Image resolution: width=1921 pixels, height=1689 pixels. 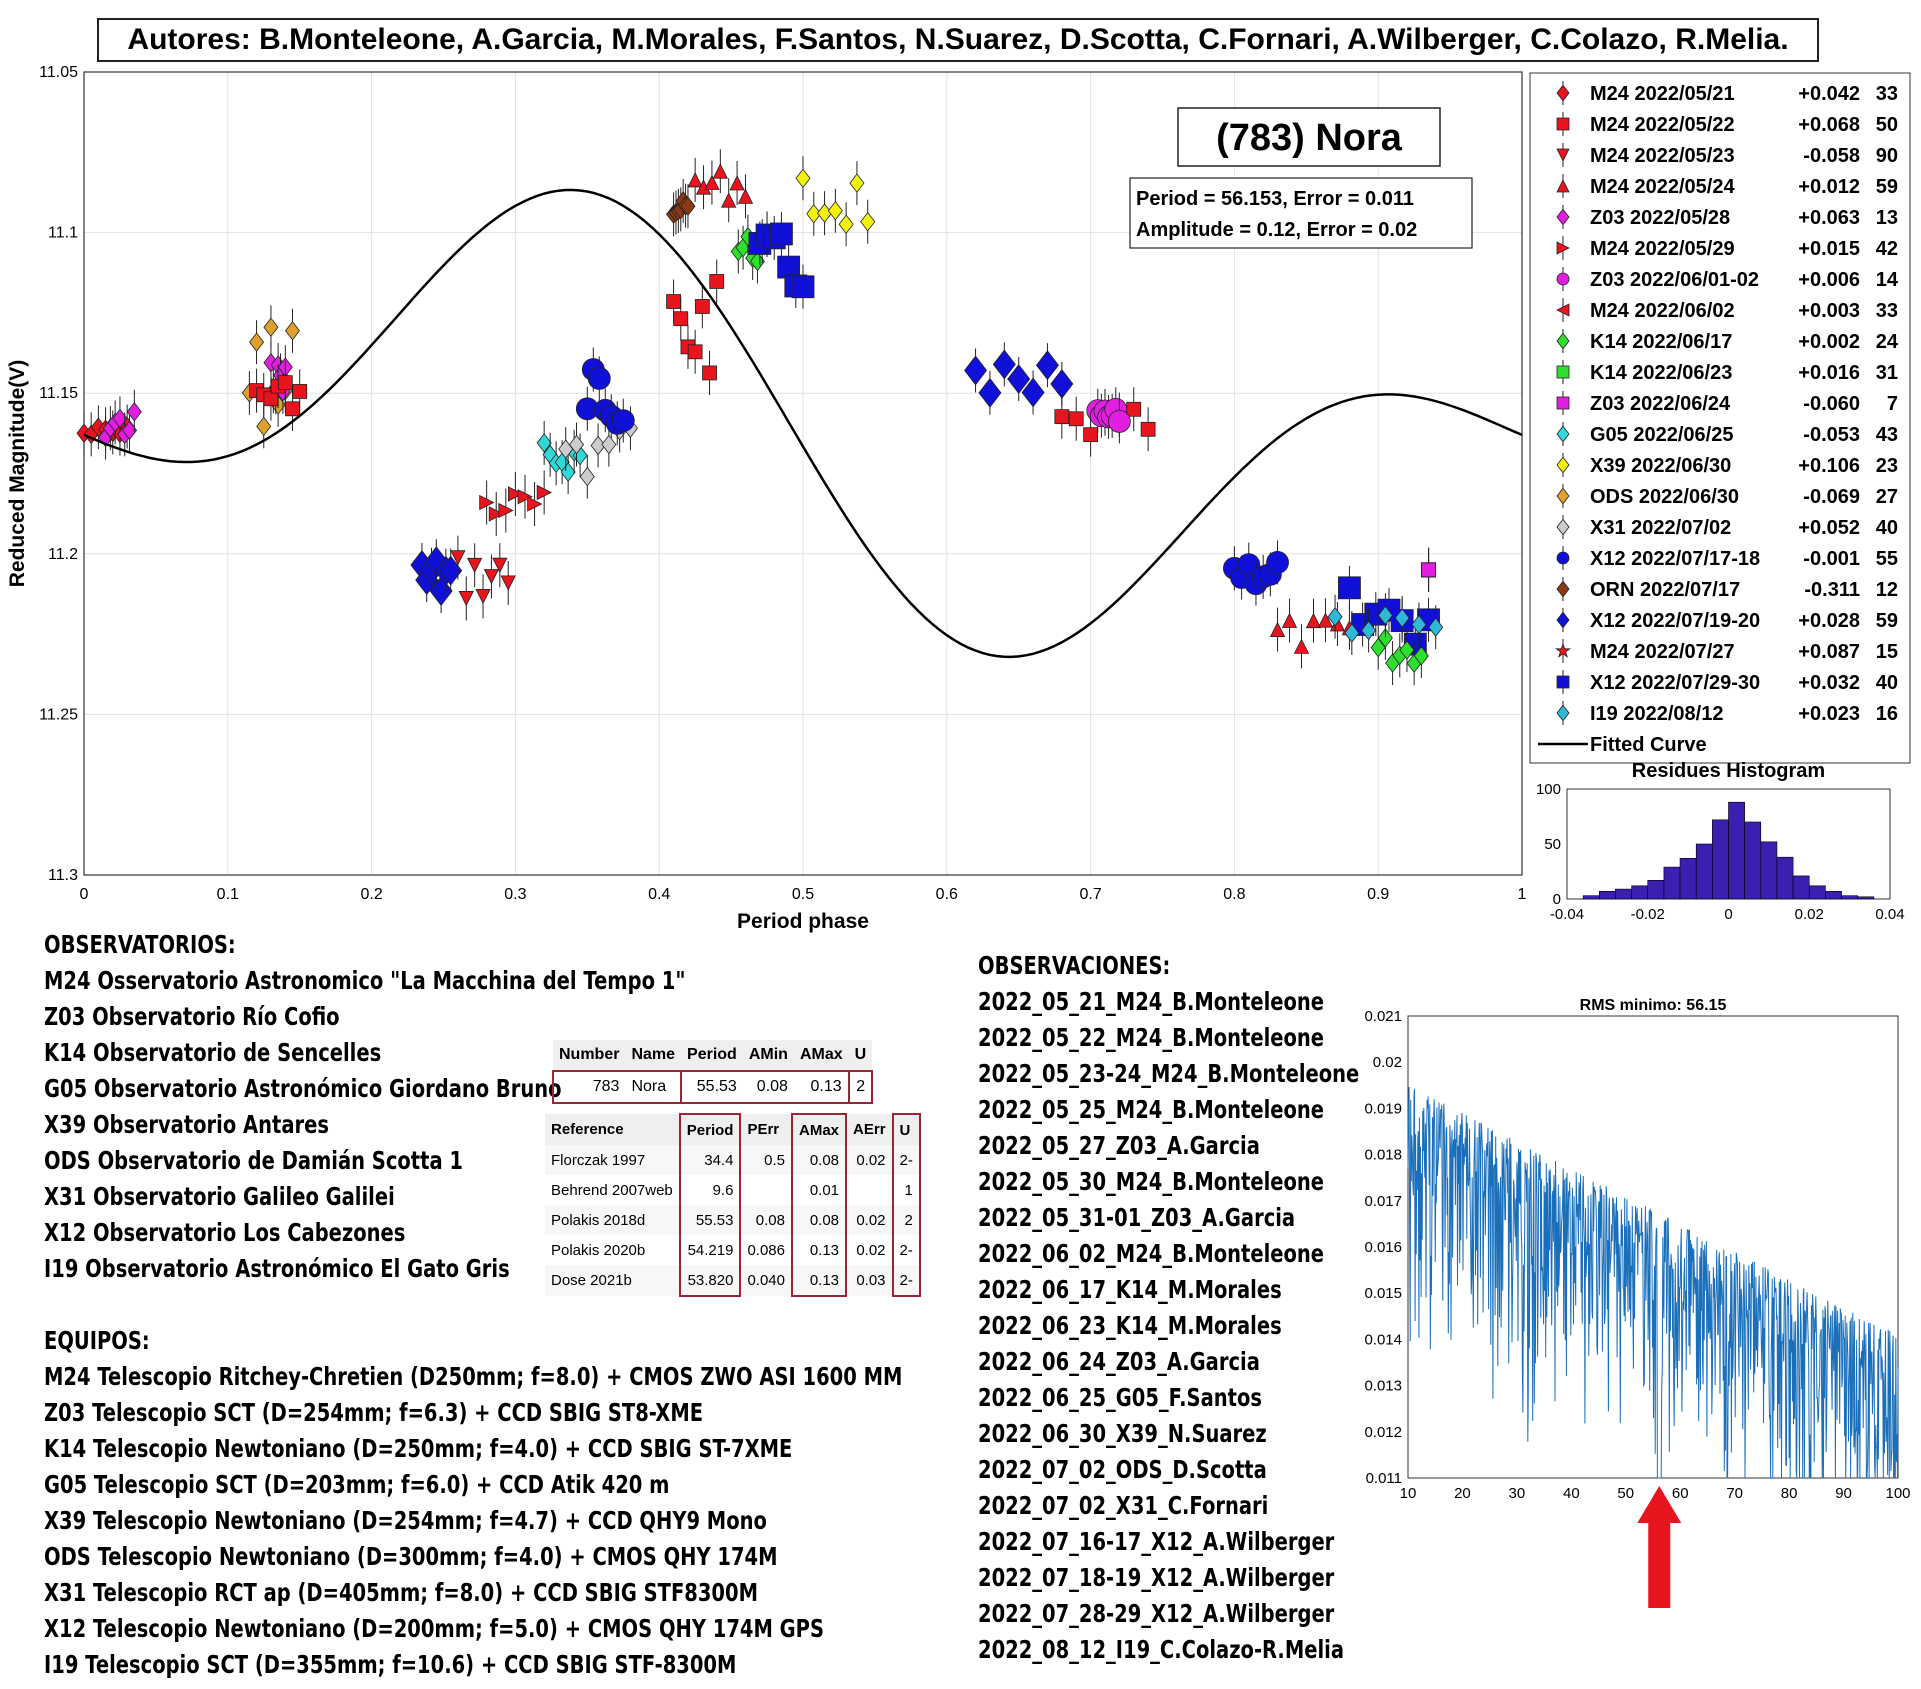 I want to click on reference-cell: Dose 2021b, so click(x=591, y=1280).